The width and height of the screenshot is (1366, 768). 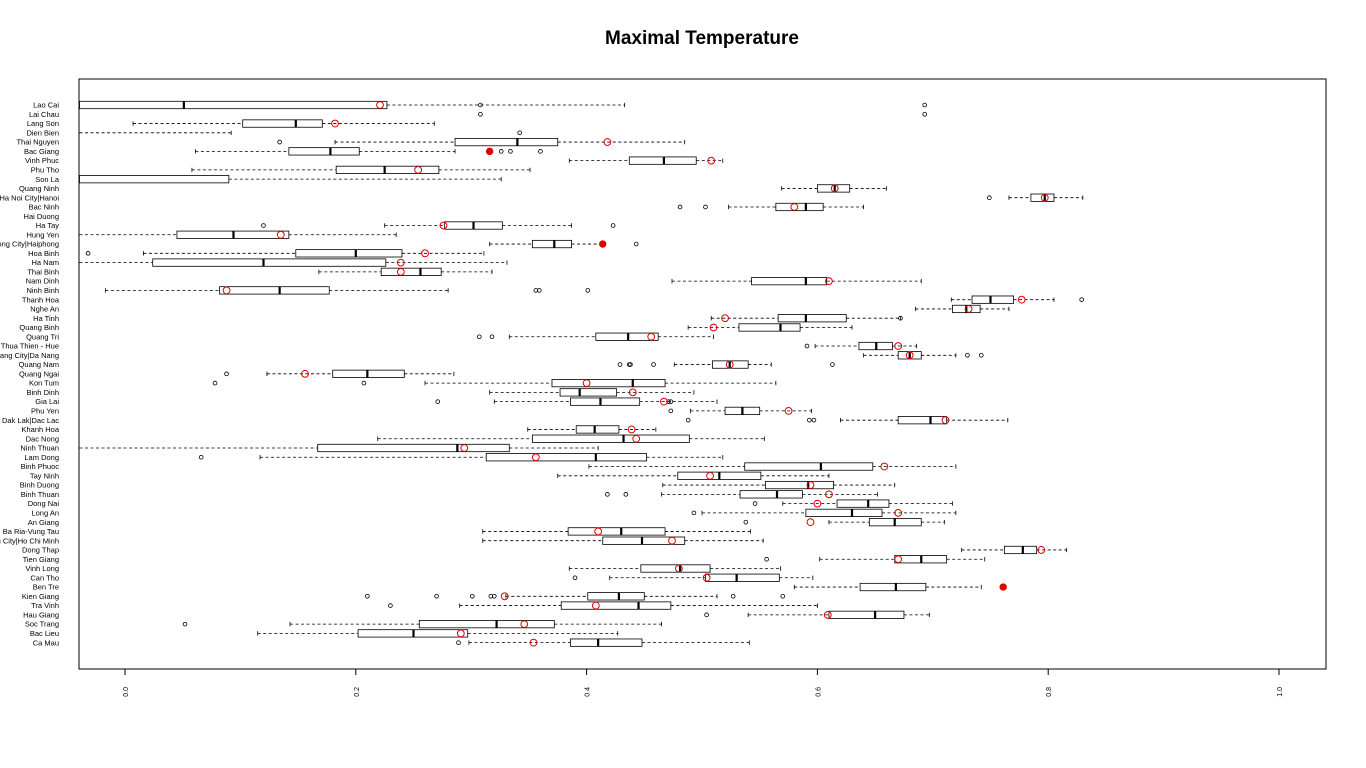 I want to click on category-label: Hung Yen, so click(x=42, y=234).